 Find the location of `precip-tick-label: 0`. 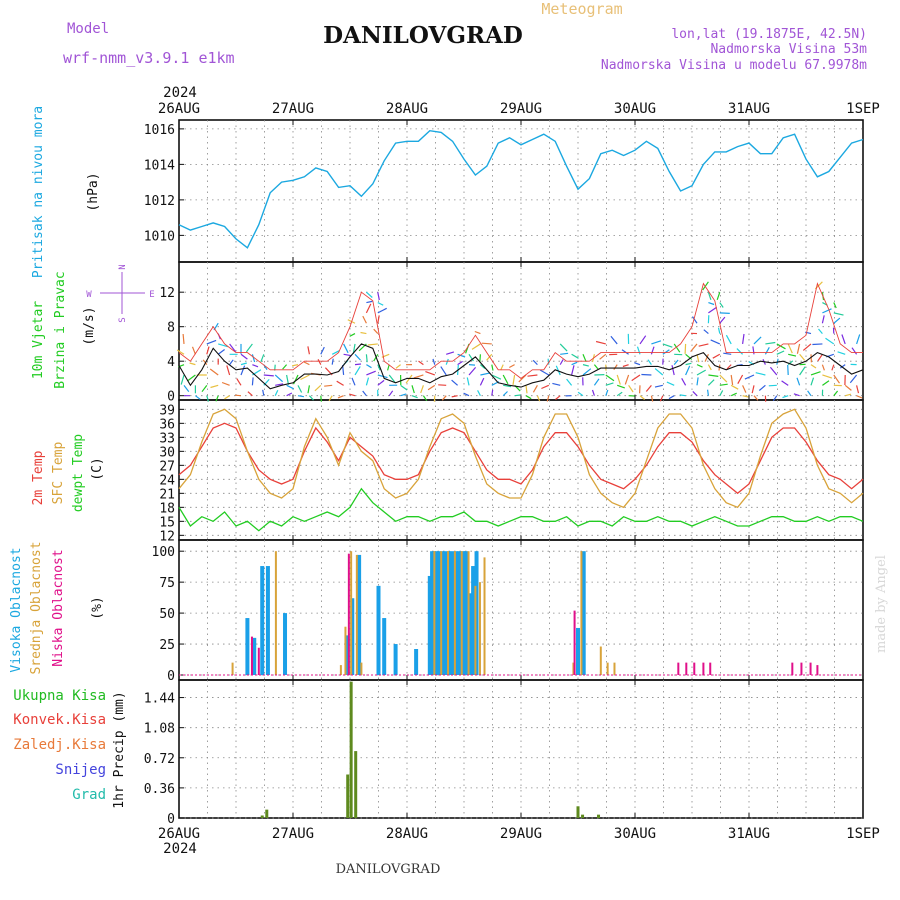

precip-tick-label: 0 is located at coordinates (171, 819).